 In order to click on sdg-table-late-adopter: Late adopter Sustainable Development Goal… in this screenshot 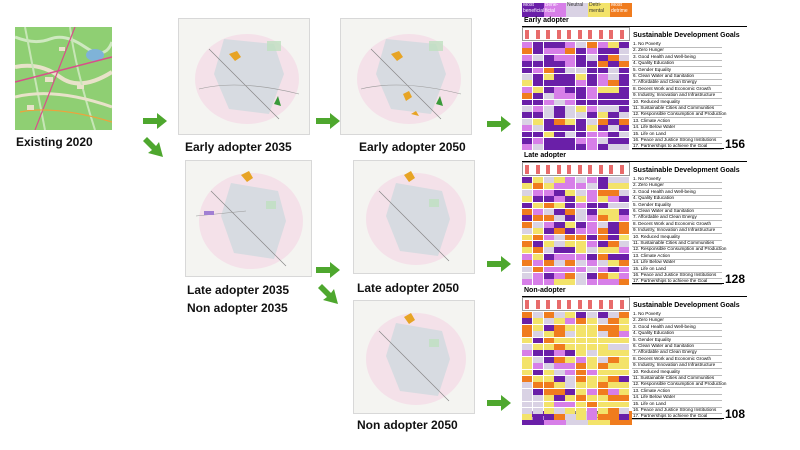, I will do `click(634, 219)`.